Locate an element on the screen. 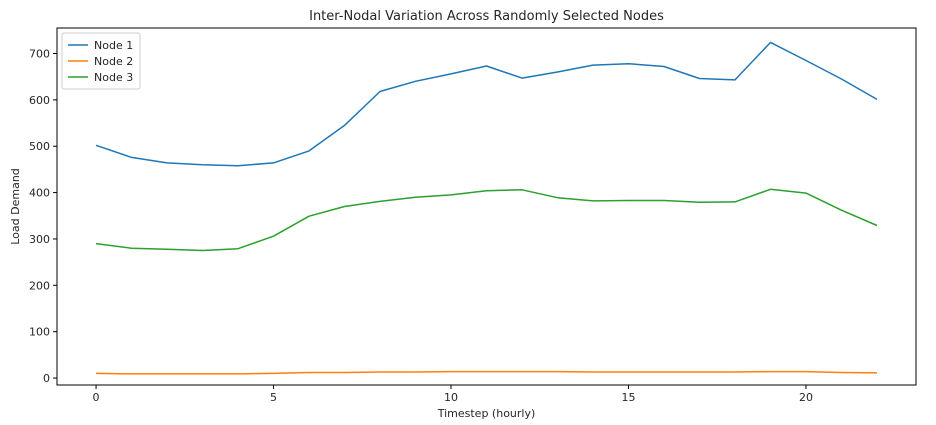  y-axis-label: Load Demand is located at coordinates (15, 206).